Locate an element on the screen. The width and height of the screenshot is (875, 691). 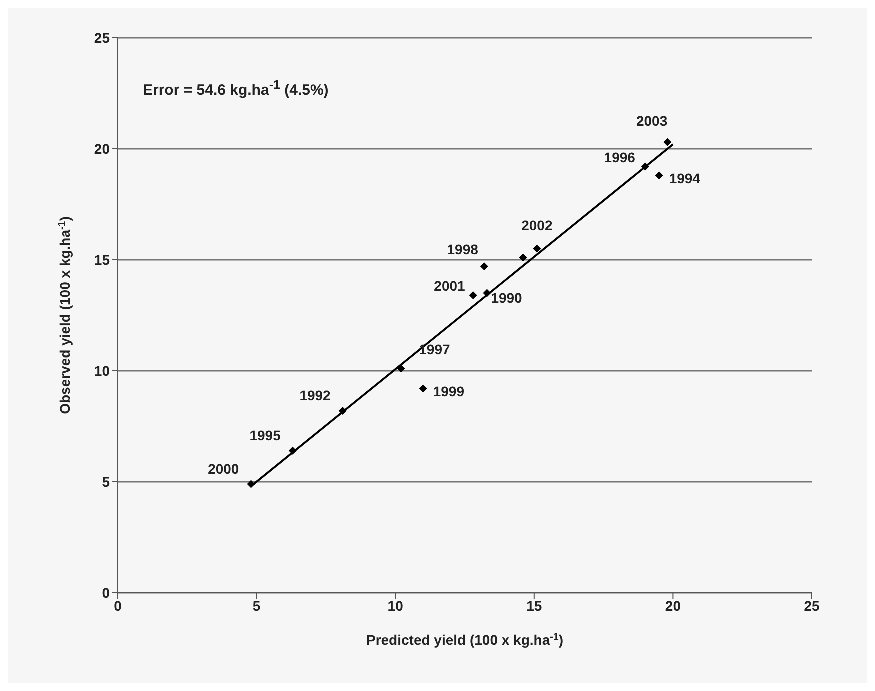
x-tick-label: 15 is located at coordinates (534, 606).